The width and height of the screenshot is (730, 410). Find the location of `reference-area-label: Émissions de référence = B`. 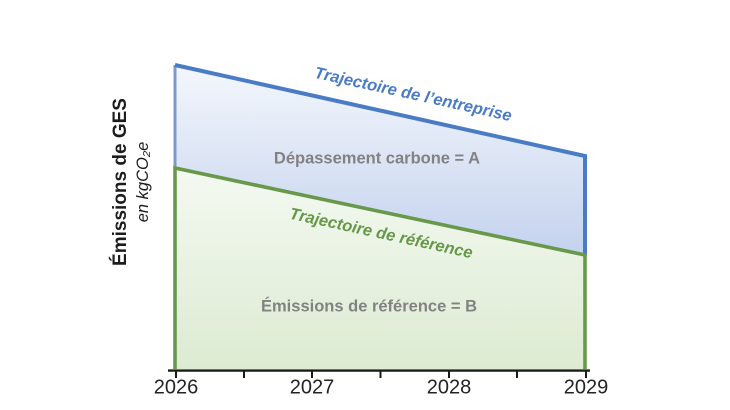

reference-area-label: Émissions de référence = B is located at coordinates (369, 306).